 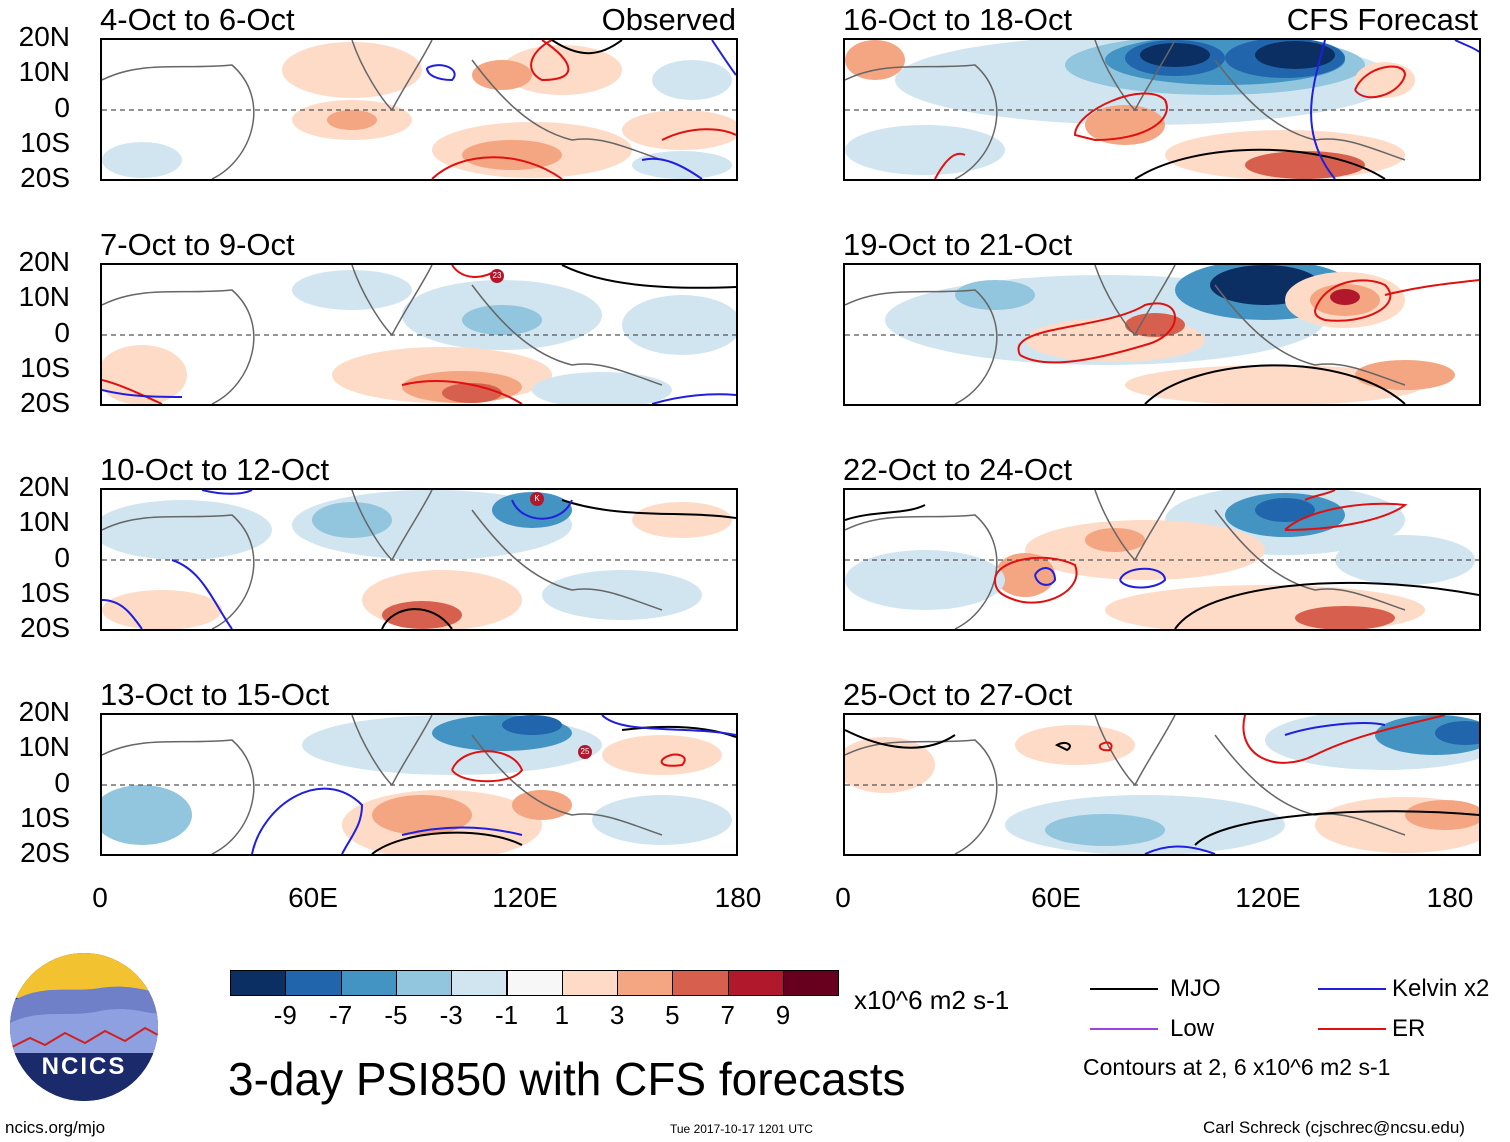 I want to click on colorbar-tick-label: 3, so click(x=617, y=1015).